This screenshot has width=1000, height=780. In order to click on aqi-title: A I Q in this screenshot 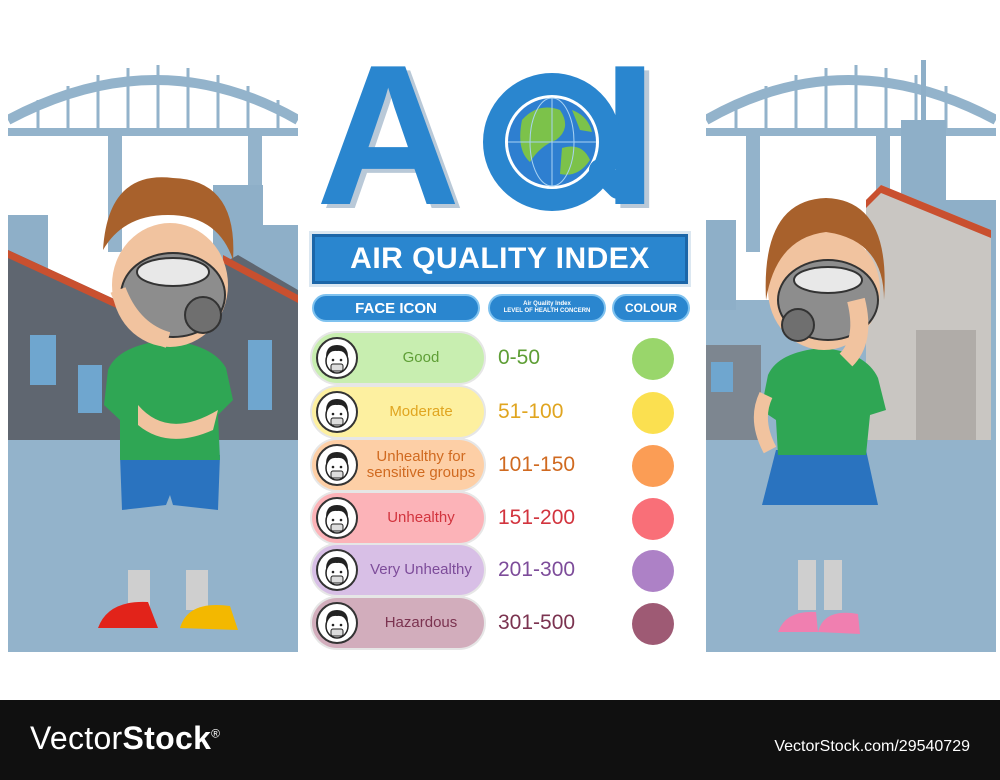, I will do `click(502, 136)`.